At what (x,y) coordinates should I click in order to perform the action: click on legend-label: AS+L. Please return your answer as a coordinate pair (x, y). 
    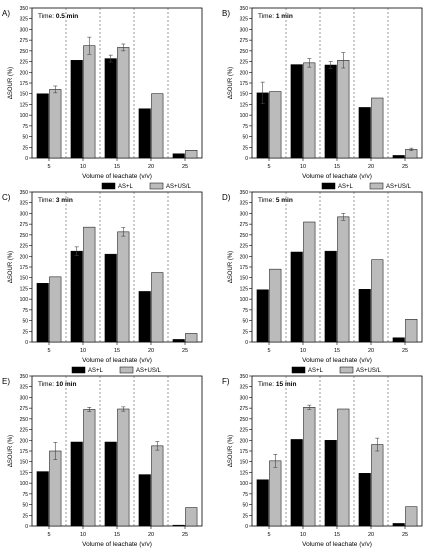
    Looking at the image, I should click on (96, 371).